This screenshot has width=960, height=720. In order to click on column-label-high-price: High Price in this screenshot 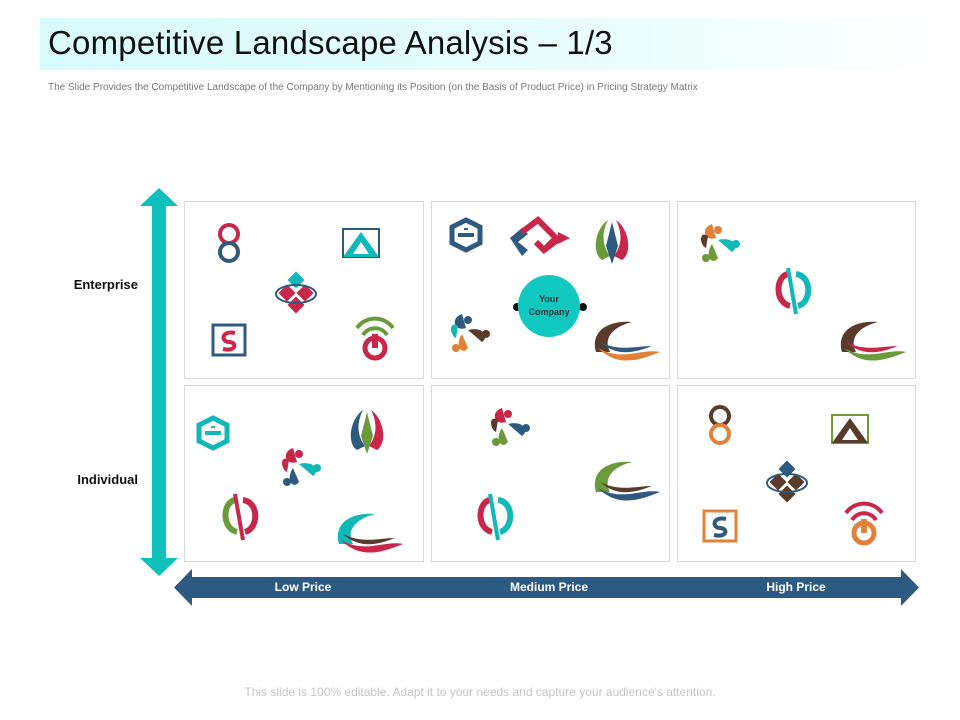, I will do `click(796, 587)`.